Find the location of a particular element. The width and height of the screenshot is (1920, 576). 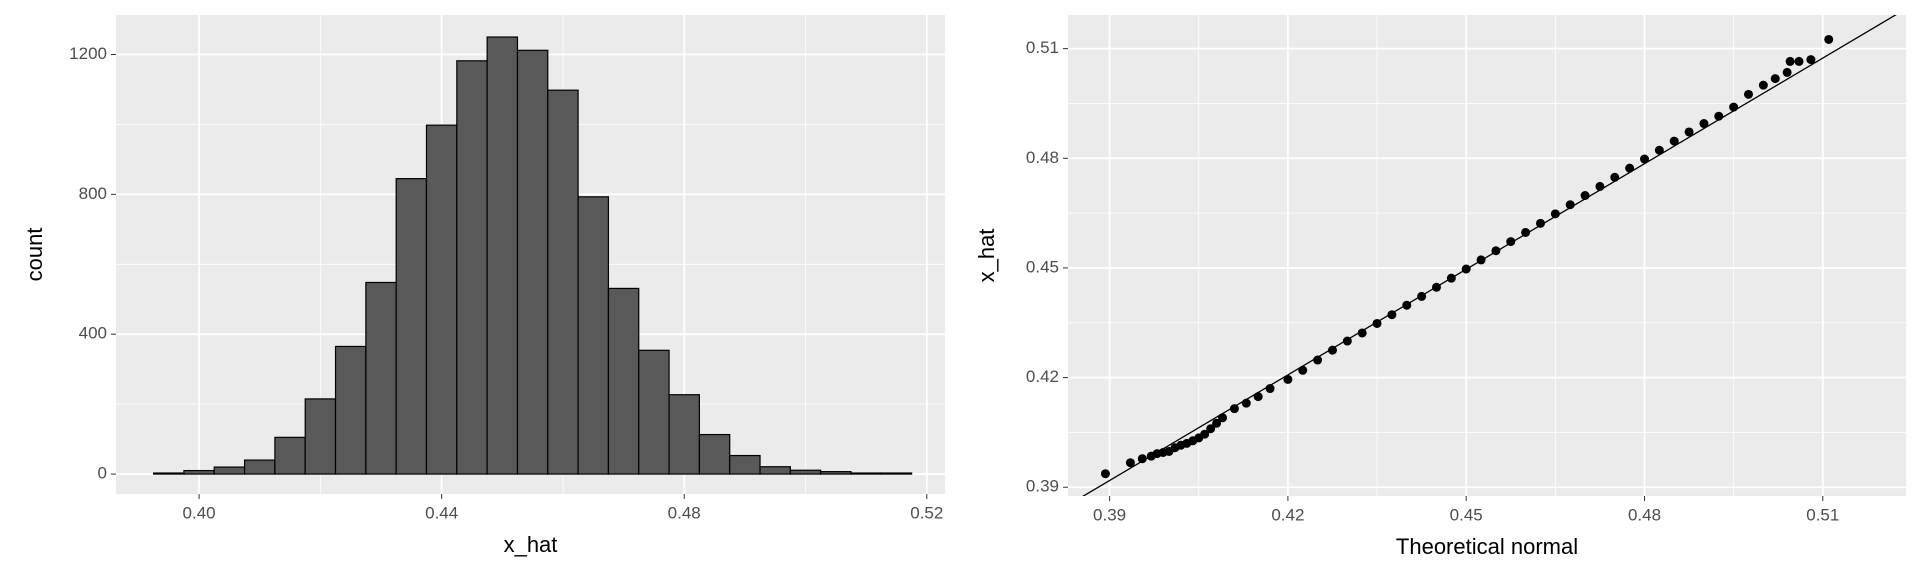

x-axis-title: x_hat is located at coordinates (531, 544).